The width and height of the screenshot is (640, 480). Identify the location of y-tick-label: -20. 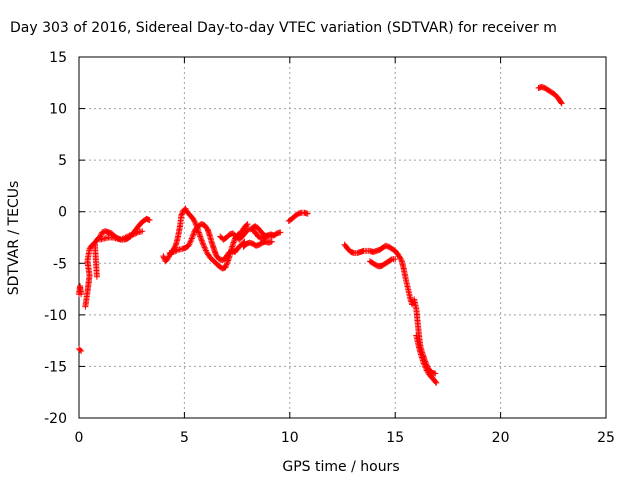
(55, 419).